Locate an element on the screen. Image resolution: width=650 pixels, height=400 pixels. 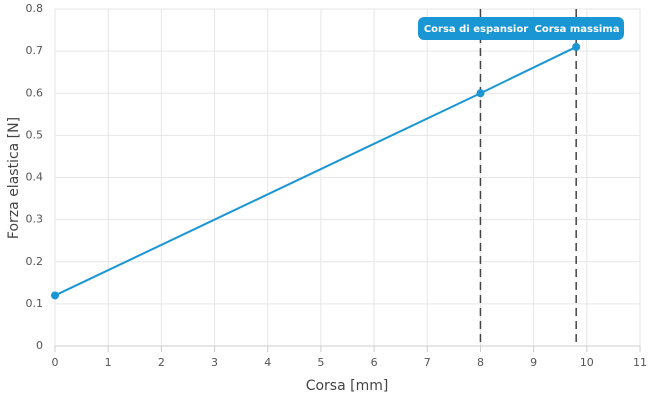
y-tick-label: 0.1 is located at coordinates (35, 303).